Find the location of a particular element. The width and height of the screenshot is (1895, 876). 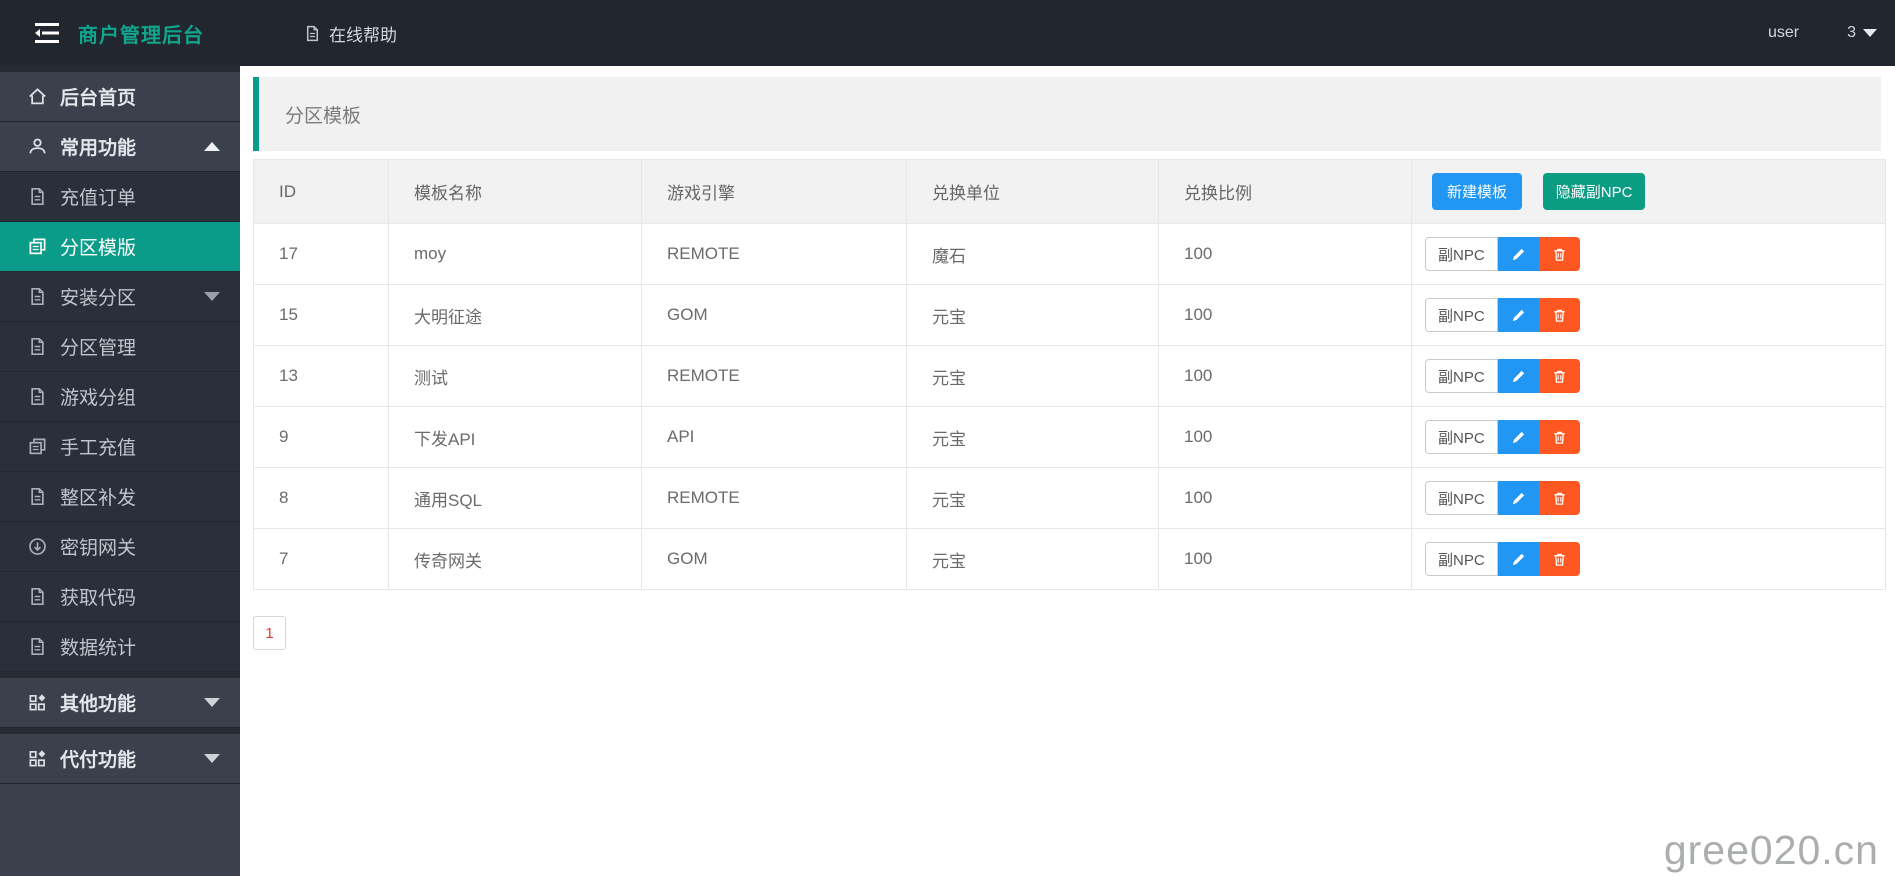

cell-ratio: 100 is located at coordinates (1285, 559).